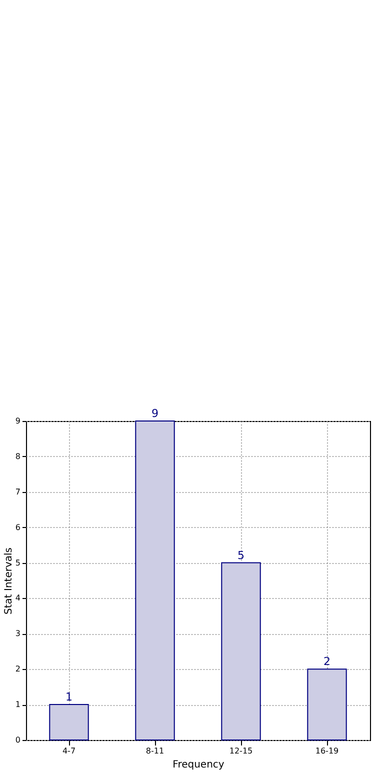 The width and height of the screenshot is (390, 780). I want to click on y-tick-label: 4, so click(17, 598).